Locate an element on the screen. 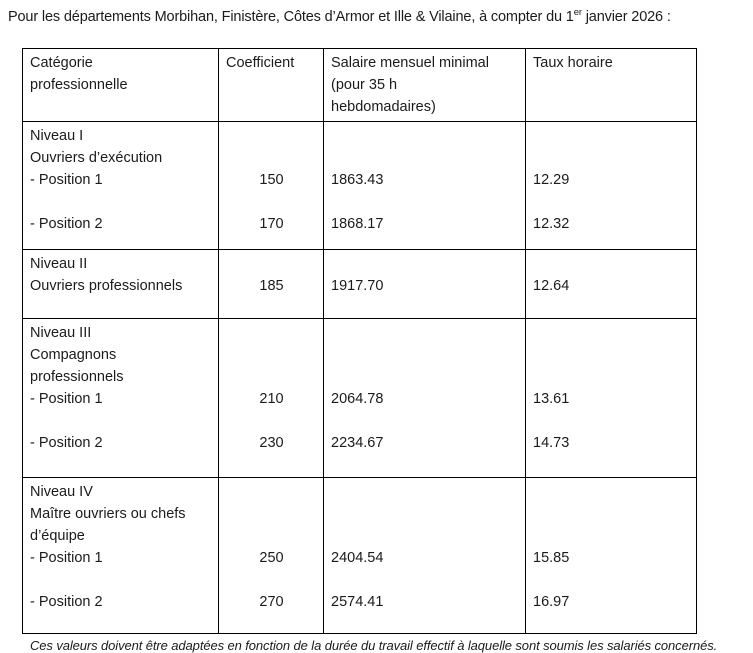 The width and height of the screenshot is (753, 653). rate-cell: 12.29 12.32 is located at coordinates (611, 185).